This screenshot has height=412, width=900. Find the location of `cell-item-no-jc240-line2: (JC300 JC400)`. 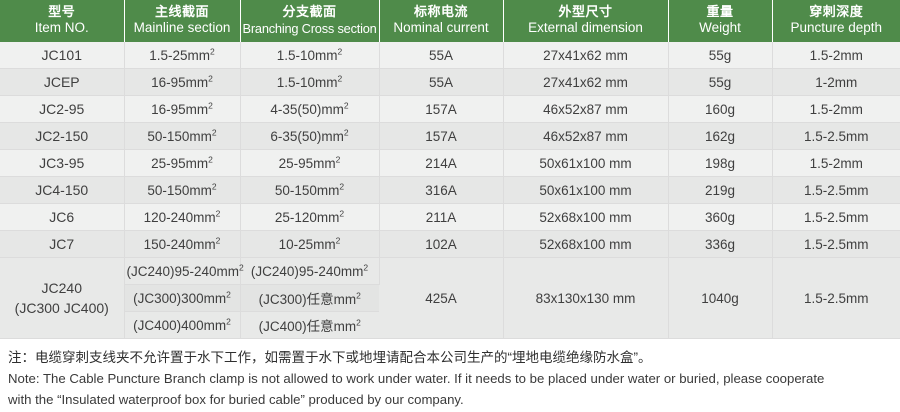

cell-item-no-jc240-line2: (JC300 JC400) is located at coordinates (61, 308).